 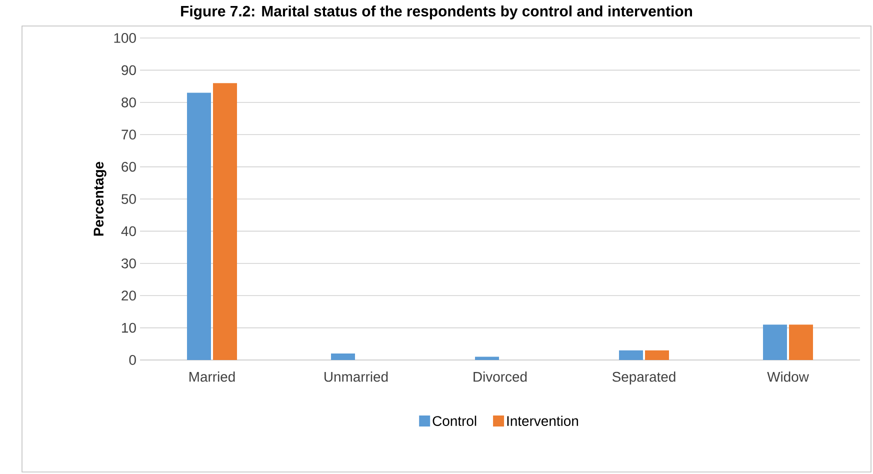 What do you see at coordinates (129, 199) in the screenshot?
I see `y-tick-label: 50` at bounding box center [129, 199].